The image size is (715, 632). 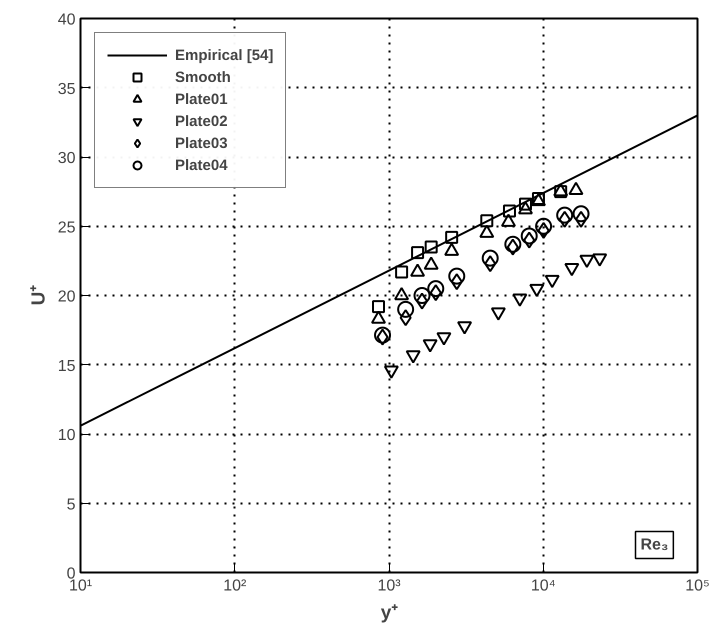 What do you see at coordinates (67, 20) in the screenshot?
I see `y-tick-label: 40` at bounding box center [67, 20].